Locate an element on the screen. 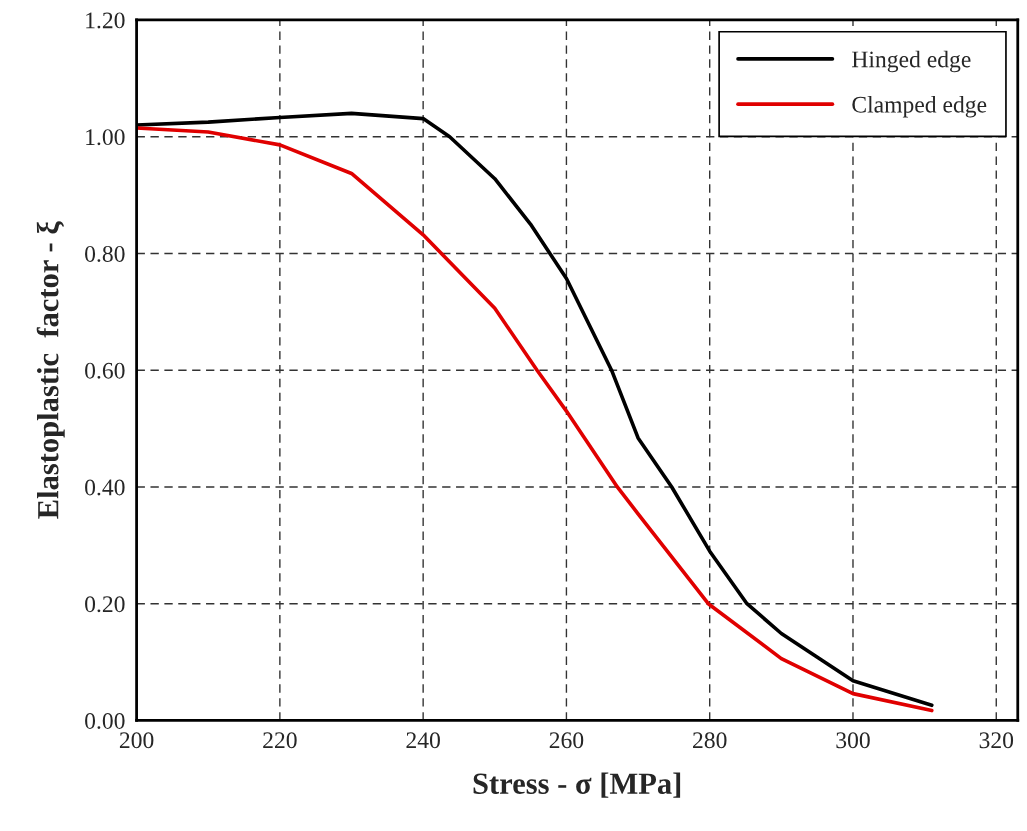  y-tick-label: 0.60 is located at coordinates (105, 370).